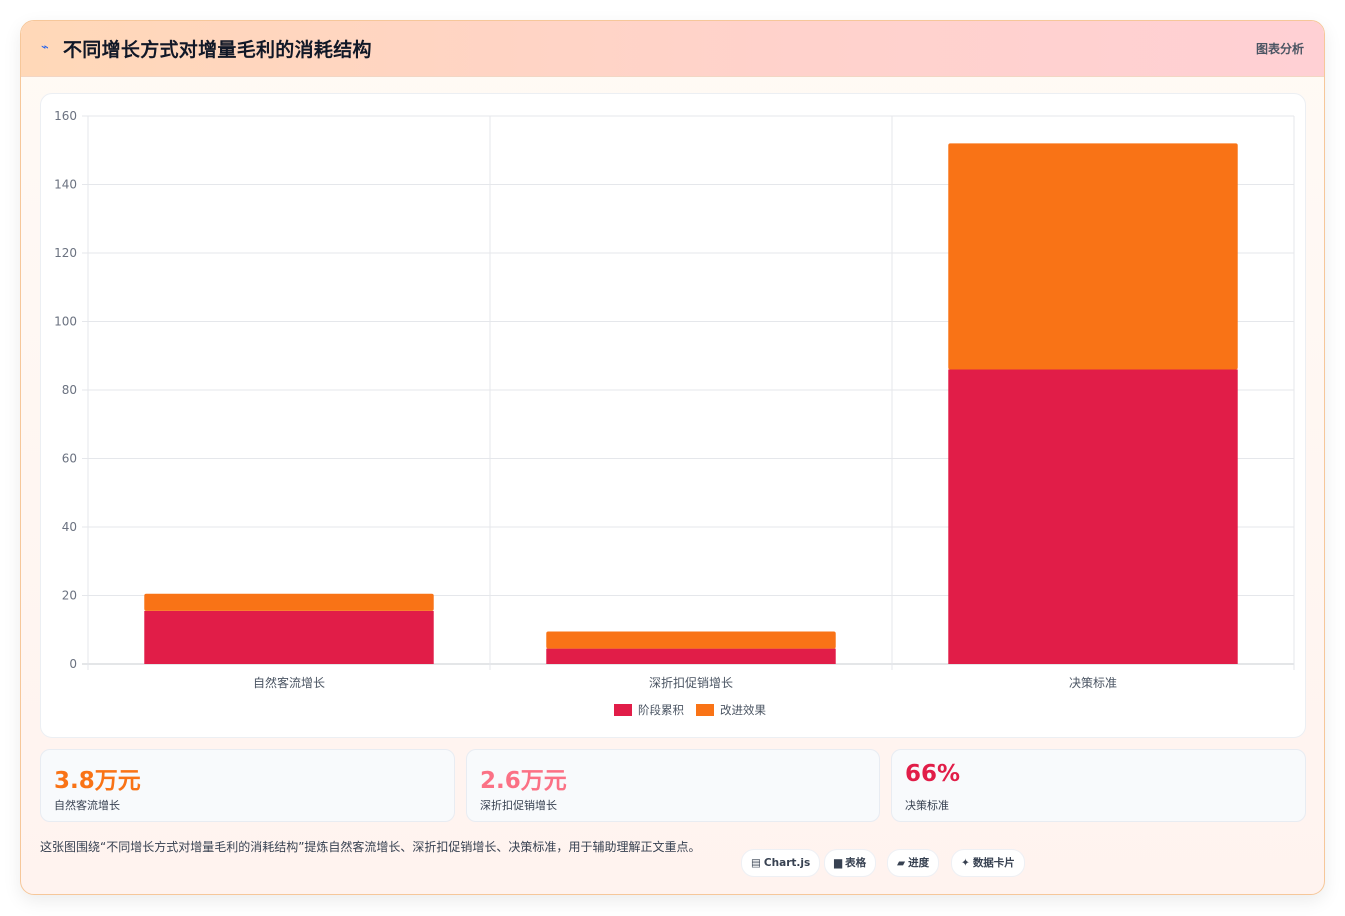 Image resolution: width=1345 pixels, height=916 pixels. What do you see at coordinates (661, 710) in the screenshot?
I see `legend-label: 阶段累积` at bounding box center [661, 710].